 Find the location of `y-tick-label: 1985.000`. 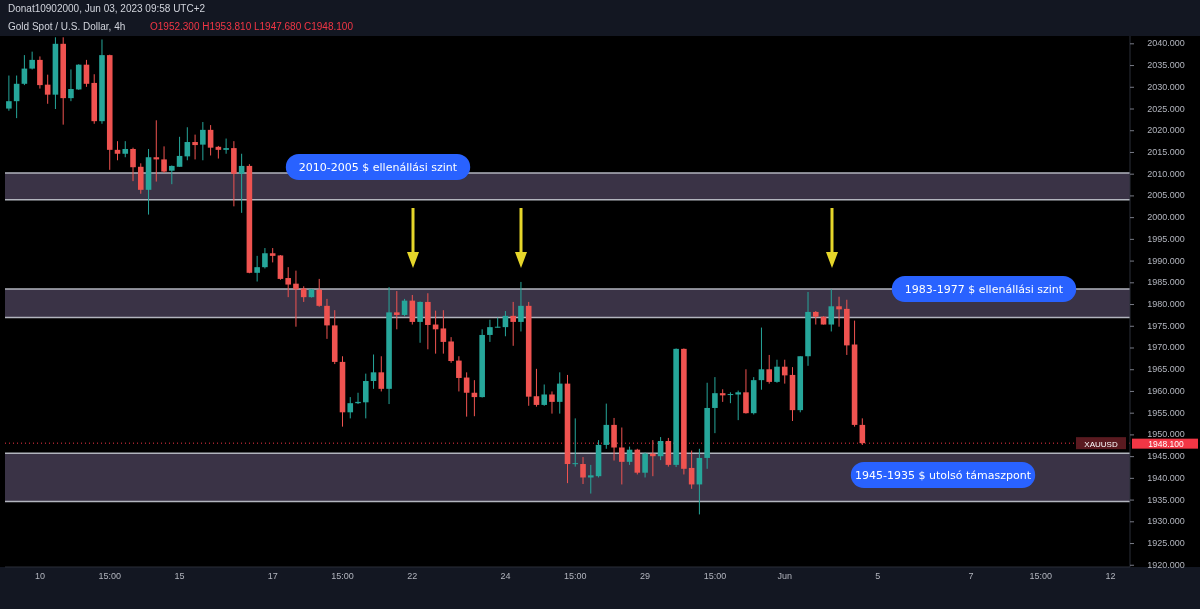

y-tick-label: 1985.000 is located at coordinates (1166, 282).